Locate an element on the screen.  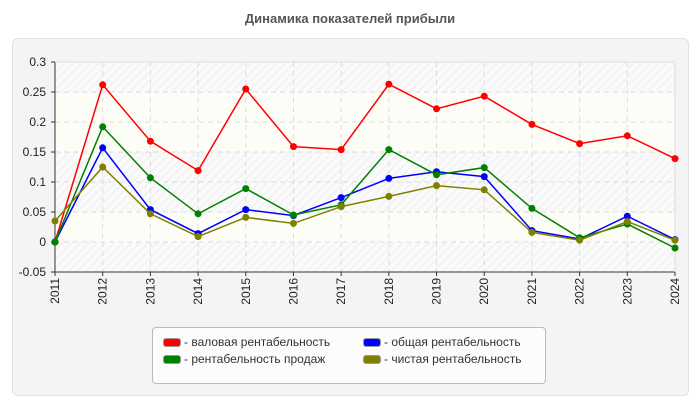
x-tick-label: 2013 is located at coordinates (150, 291).